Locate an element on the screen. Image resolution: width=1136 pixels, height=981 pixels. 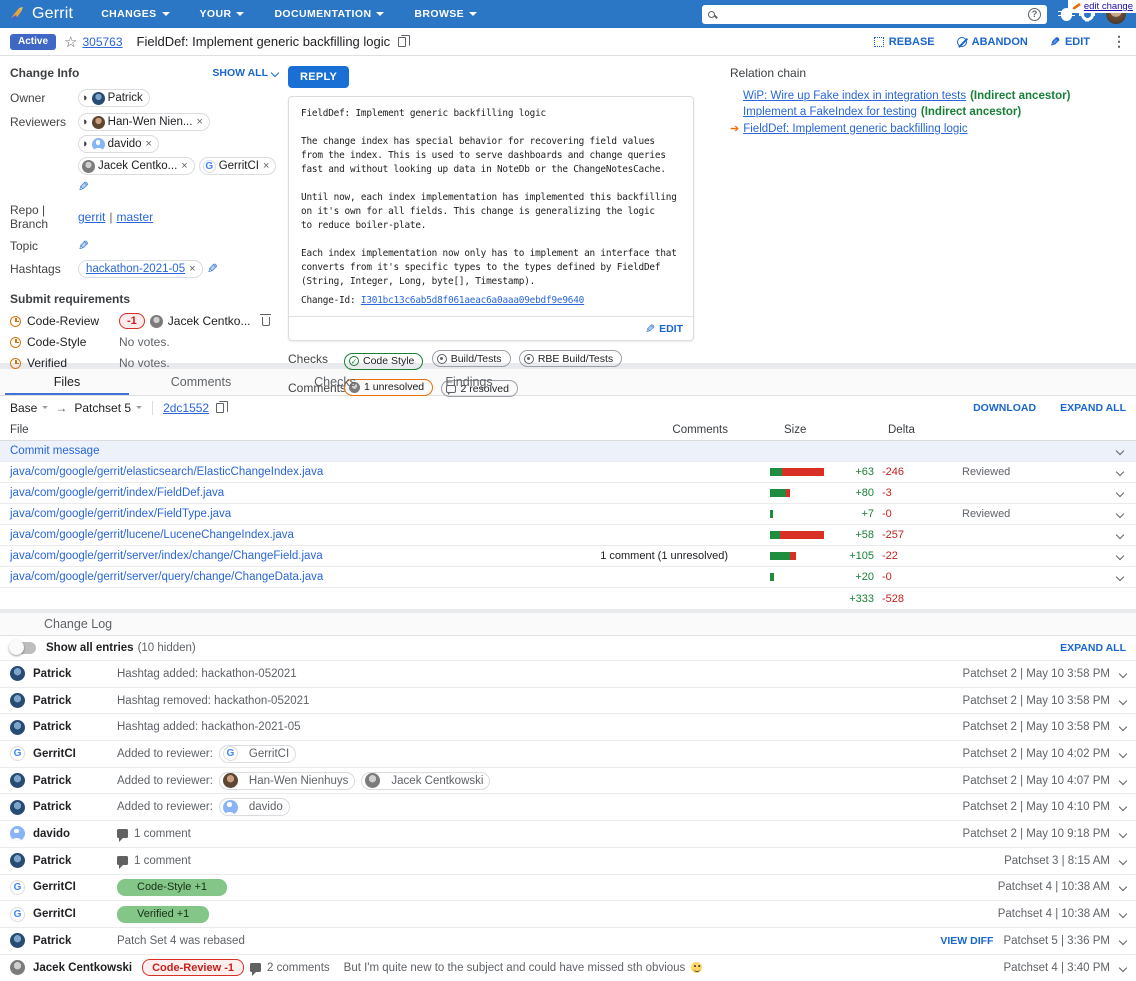
star-icon is located at coordinates (70, 42).